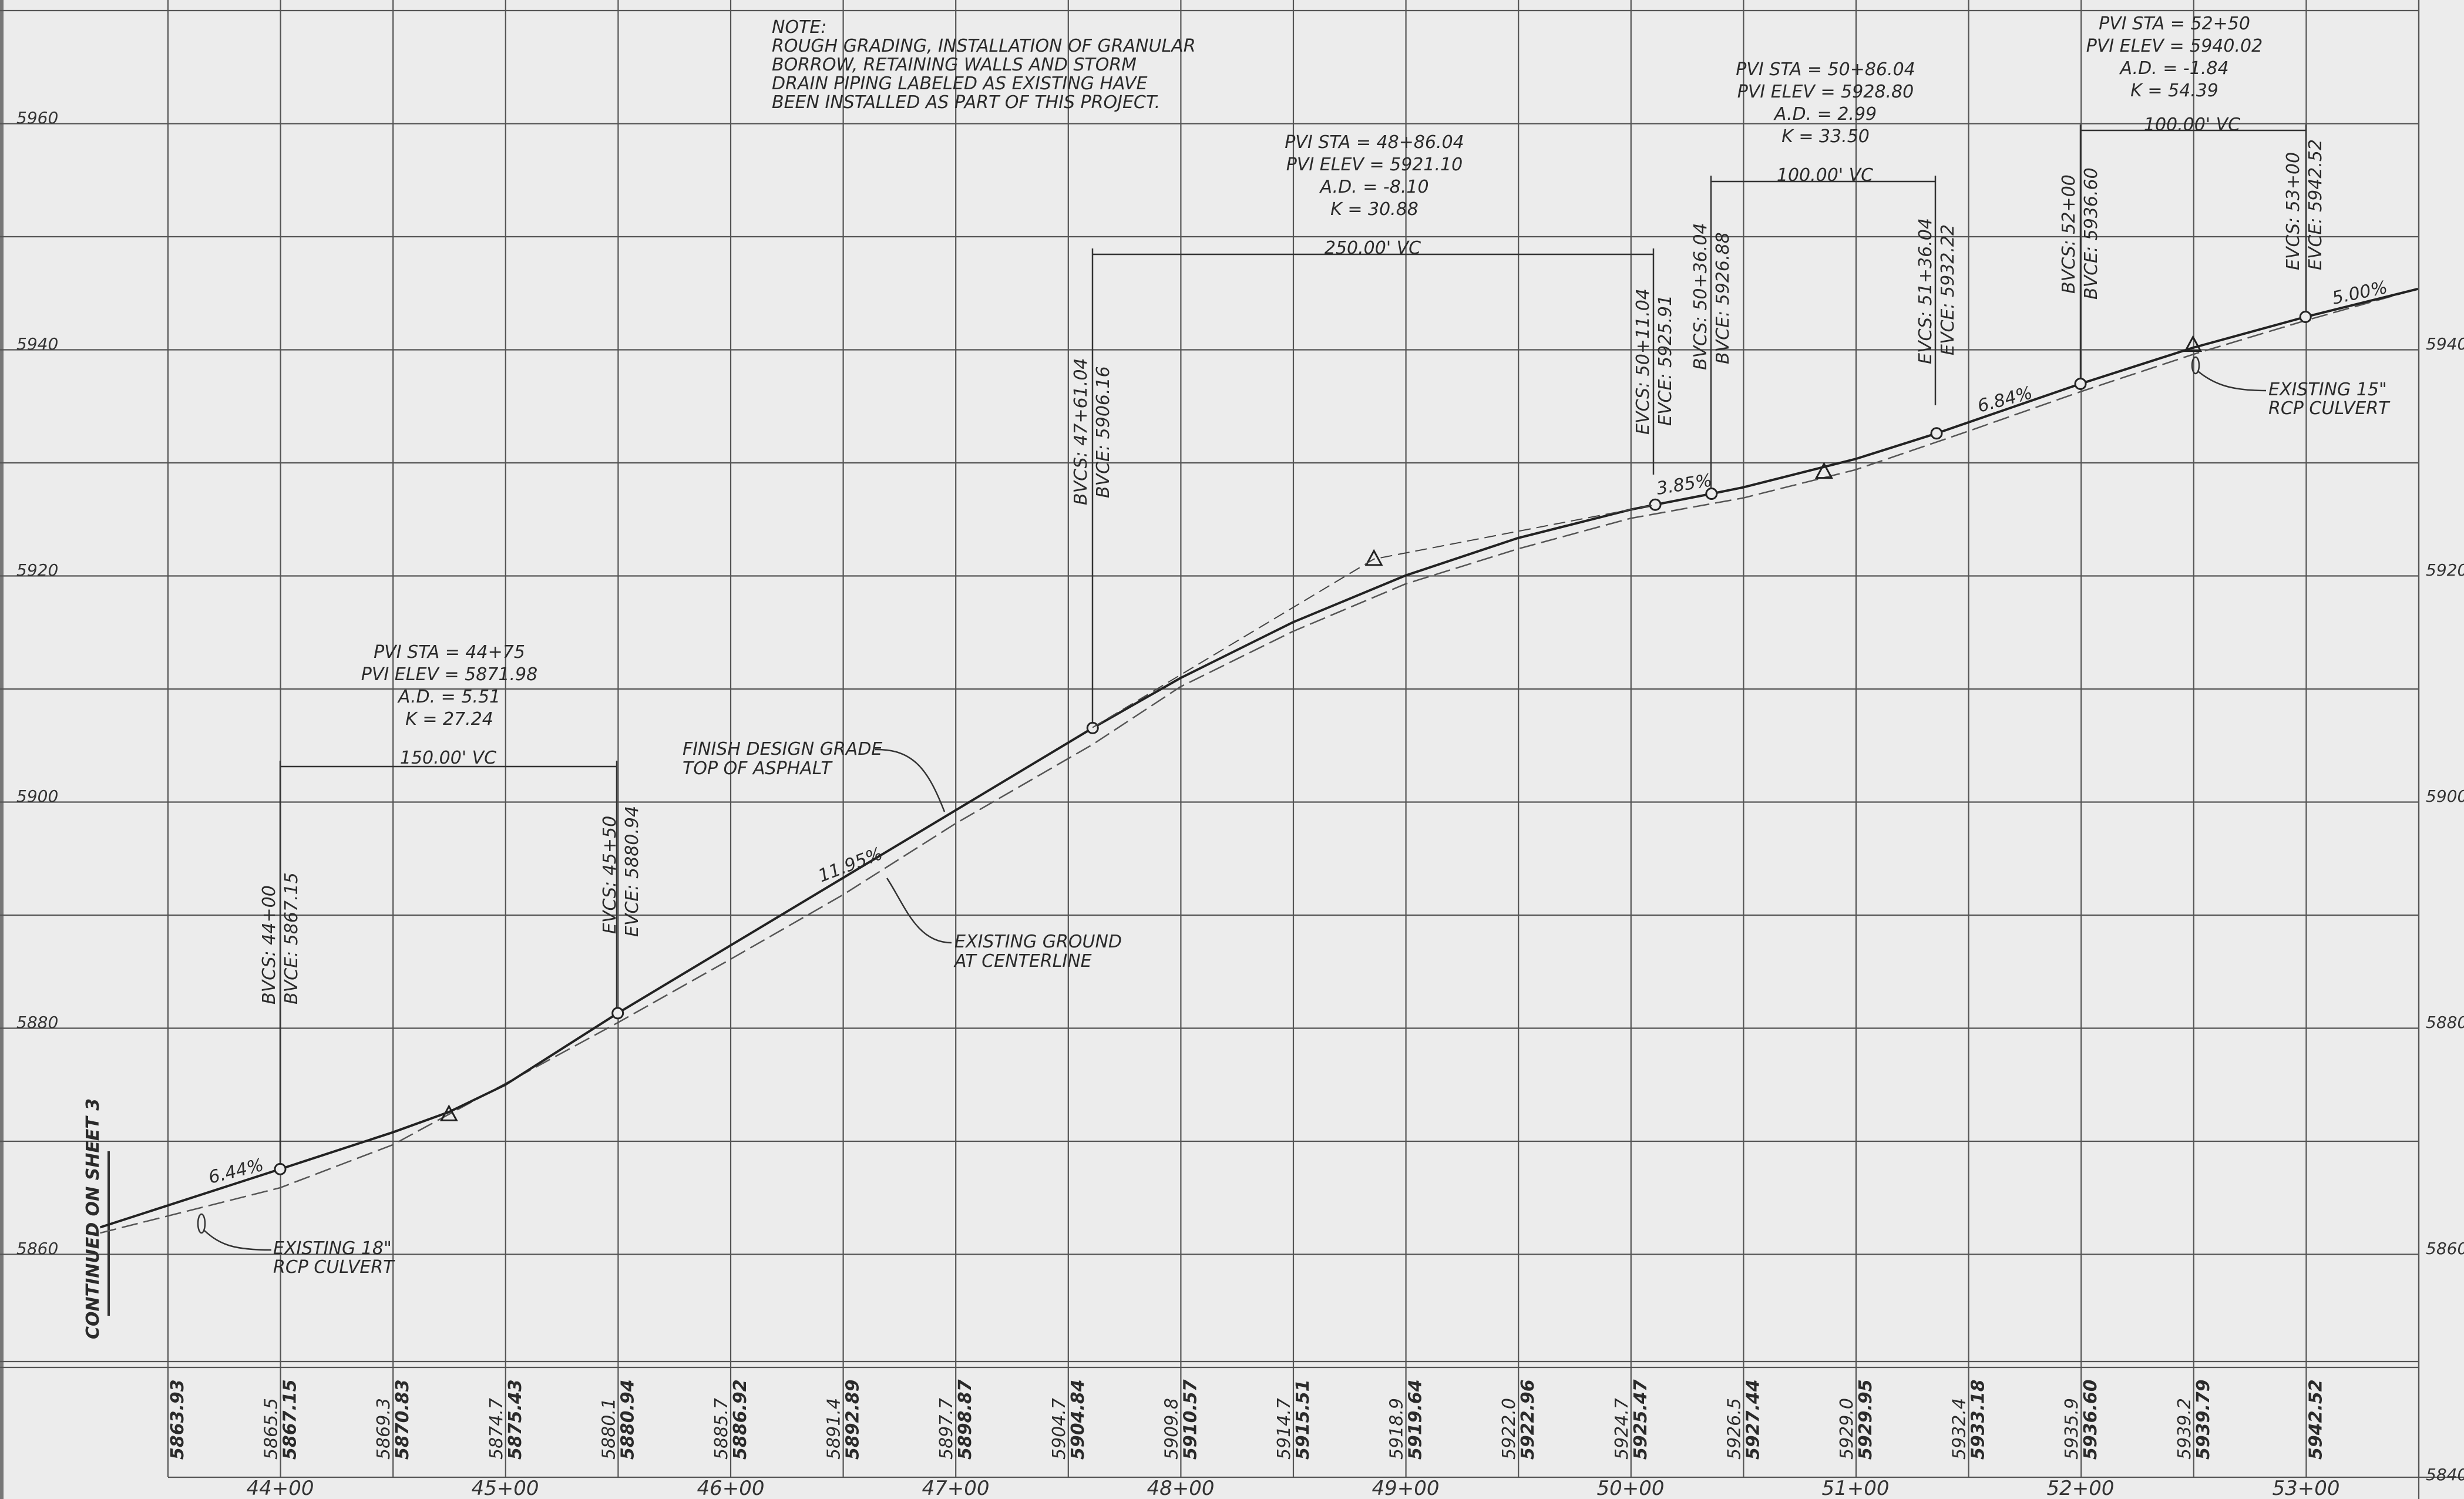  I want to click on proposed-grade-elevation: 5919.64, so click(1416, 1419).